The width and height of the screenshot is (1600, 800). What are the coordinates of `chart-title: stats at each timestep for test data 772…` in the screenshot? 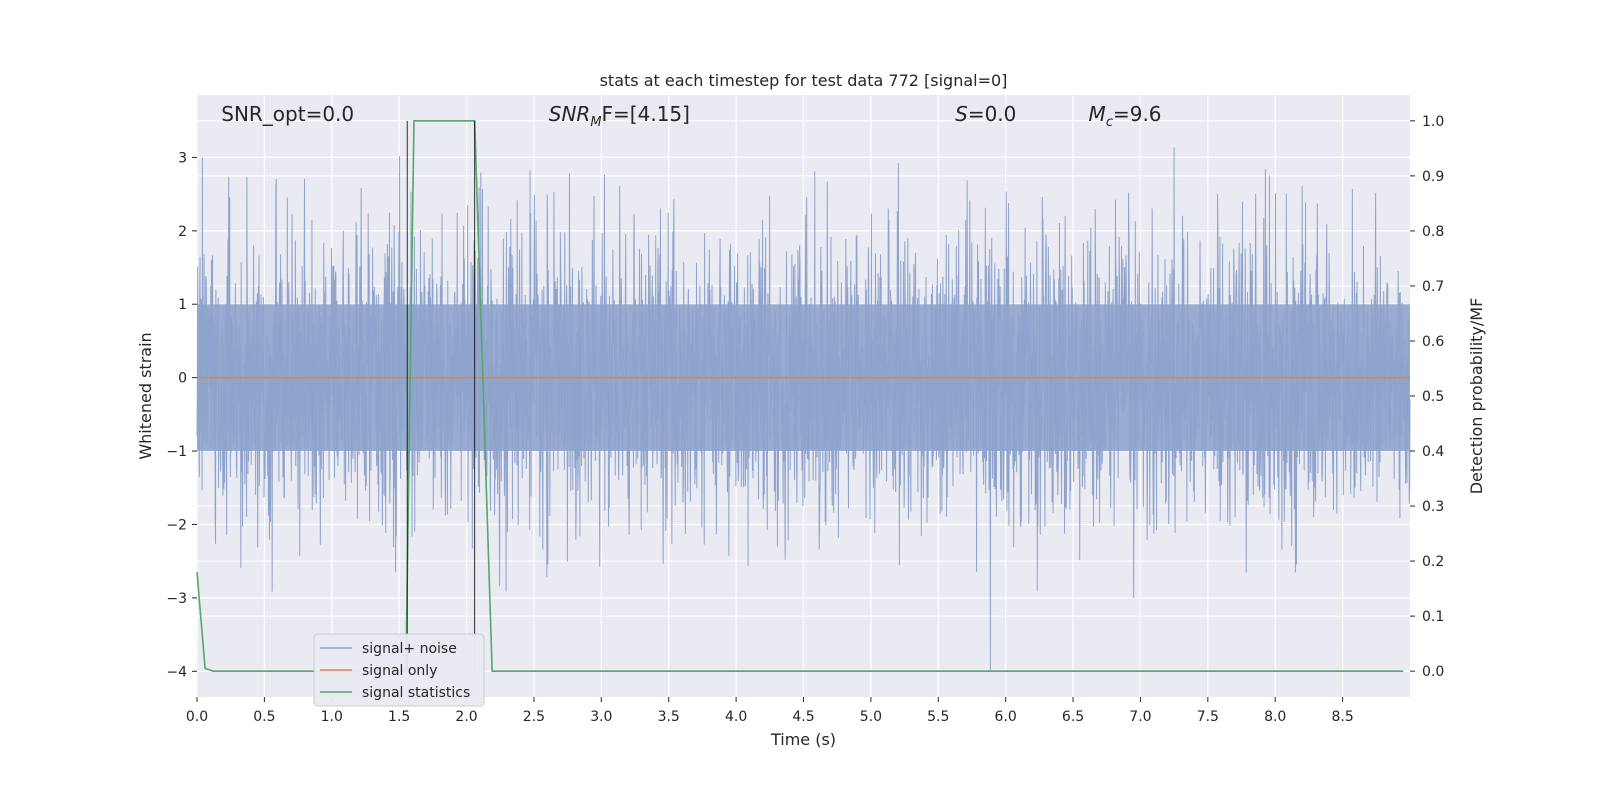 It's located at (804, 80).